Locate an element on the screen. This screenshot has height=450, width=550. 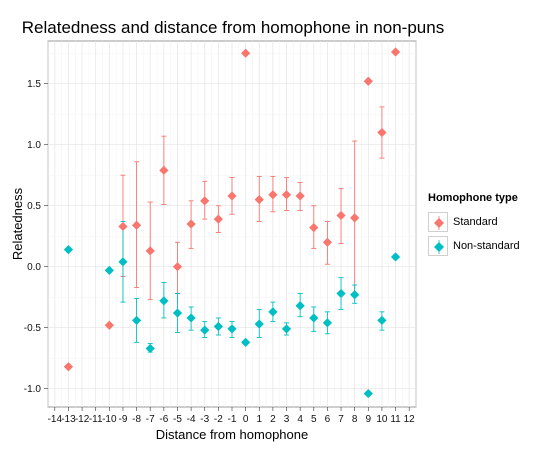
x-tick-label: -1 is located at coordinates (232, 419).